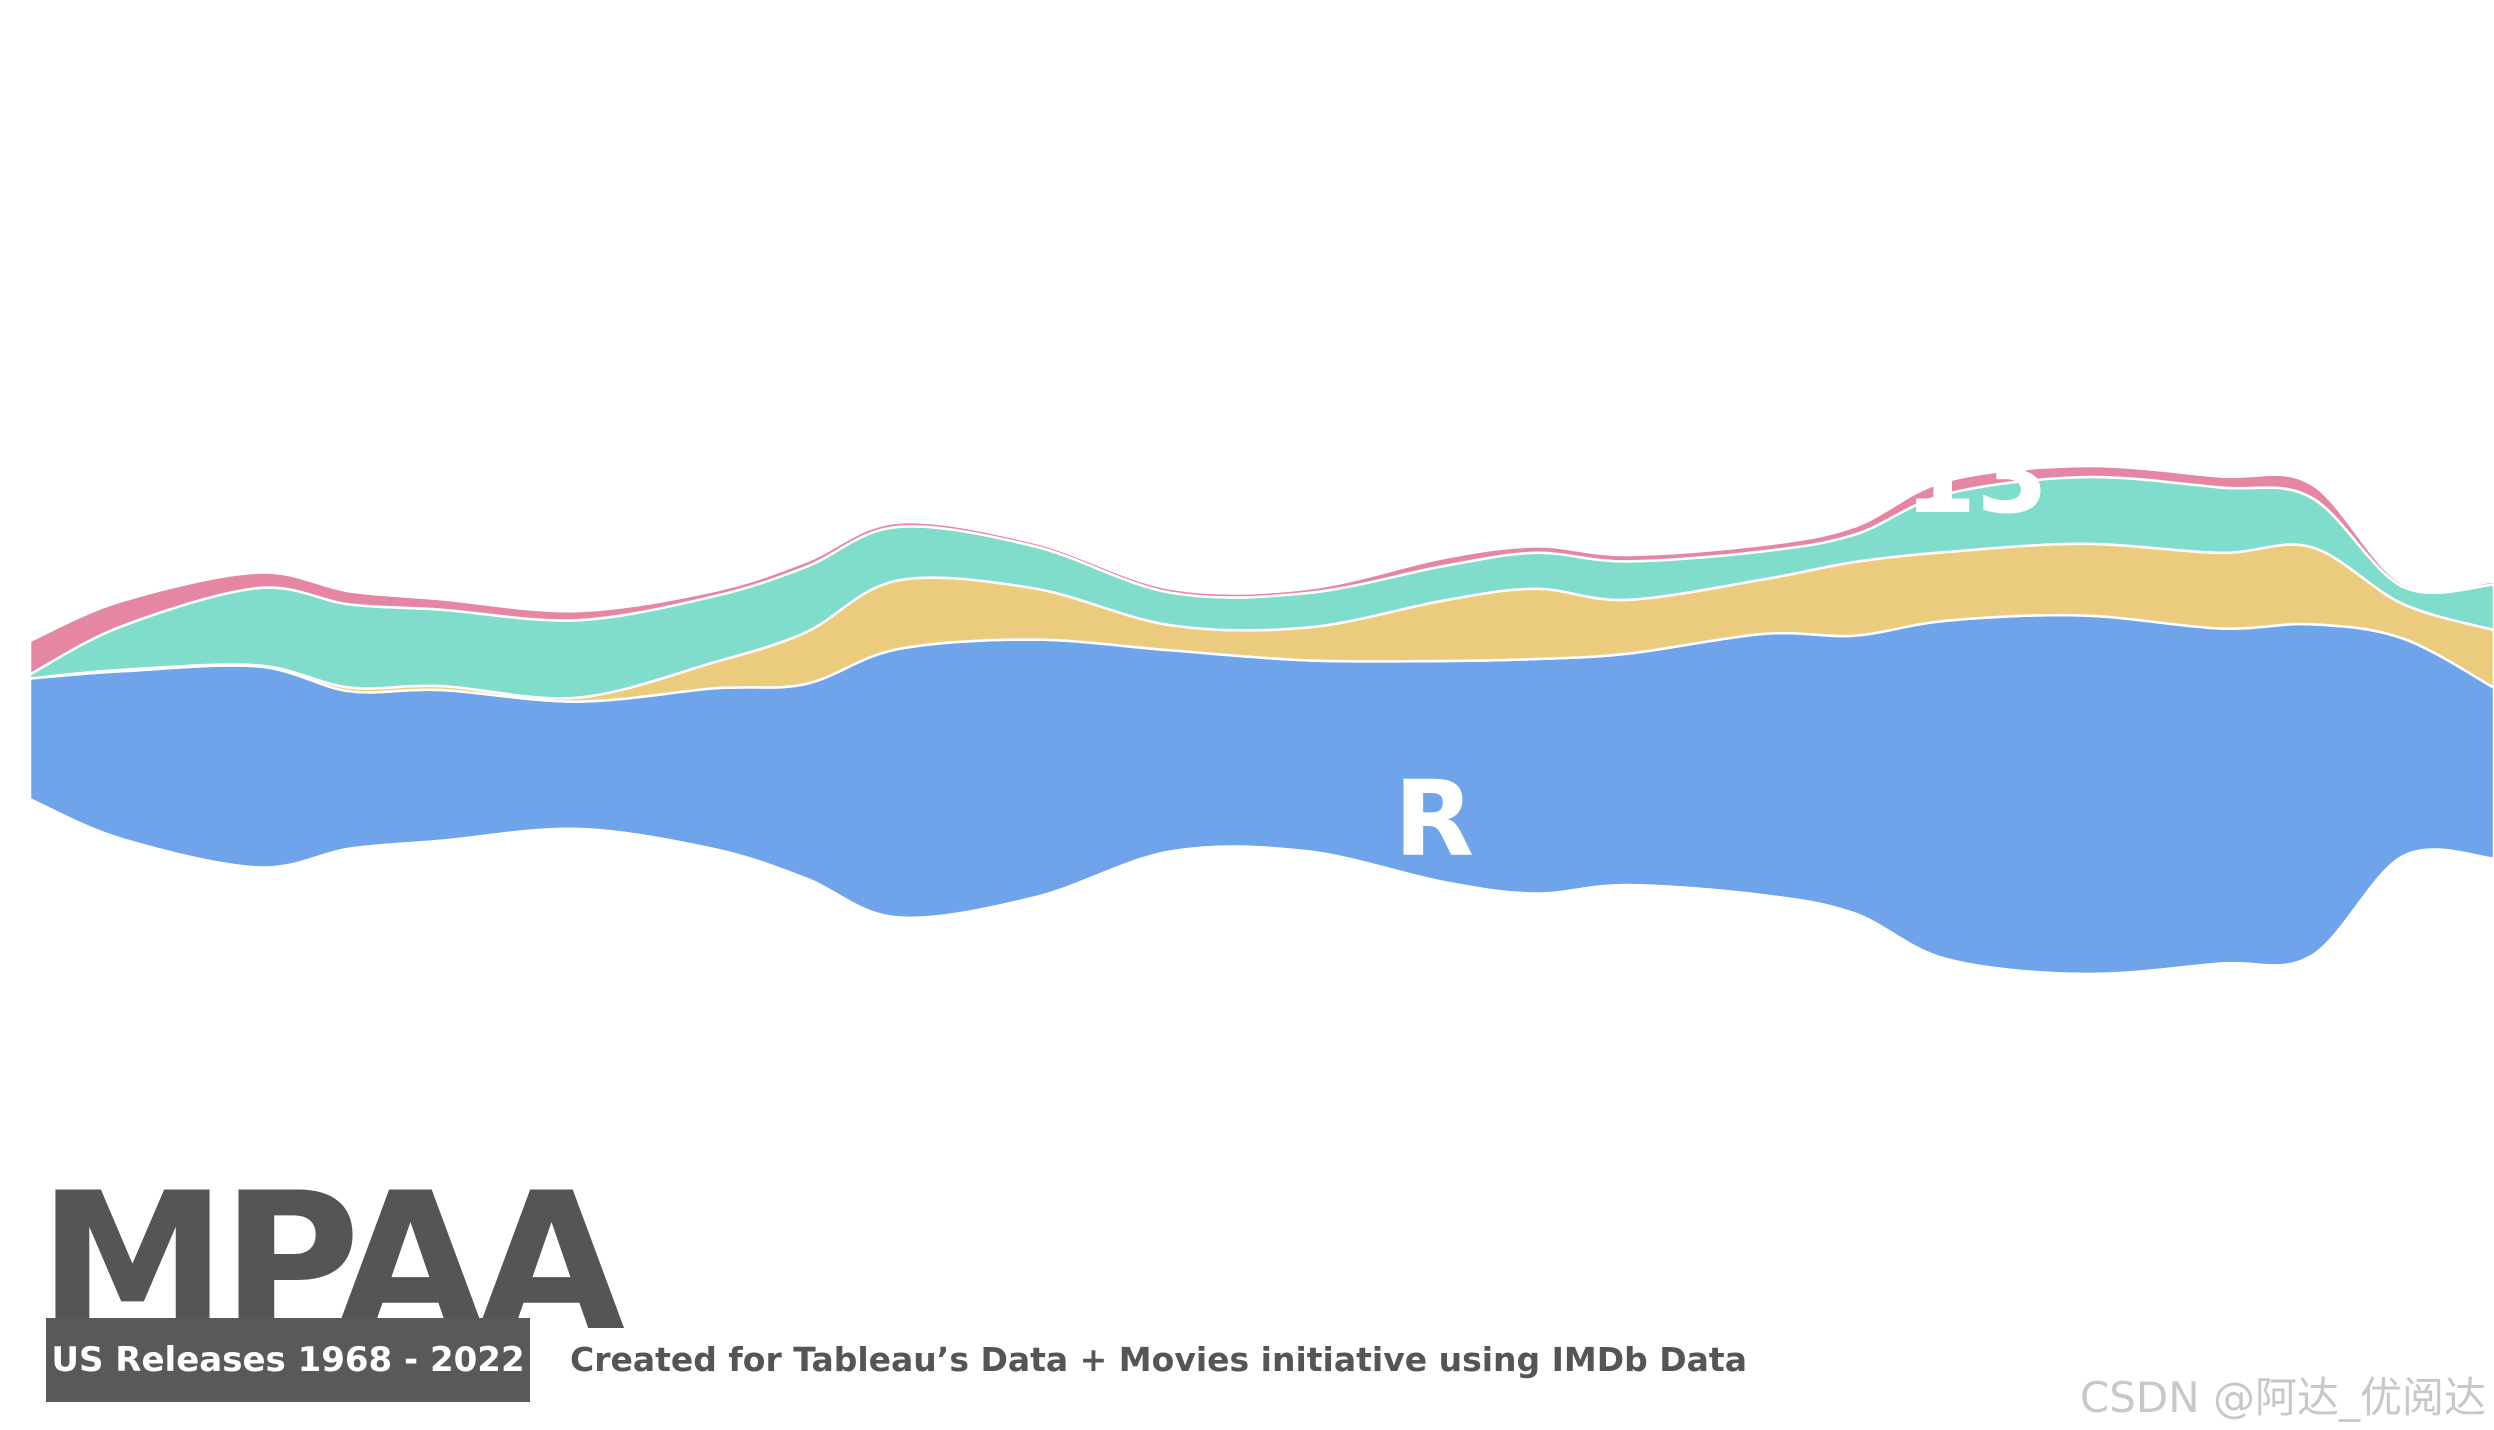  I want to click on label-r: R, so click(1434, 819).